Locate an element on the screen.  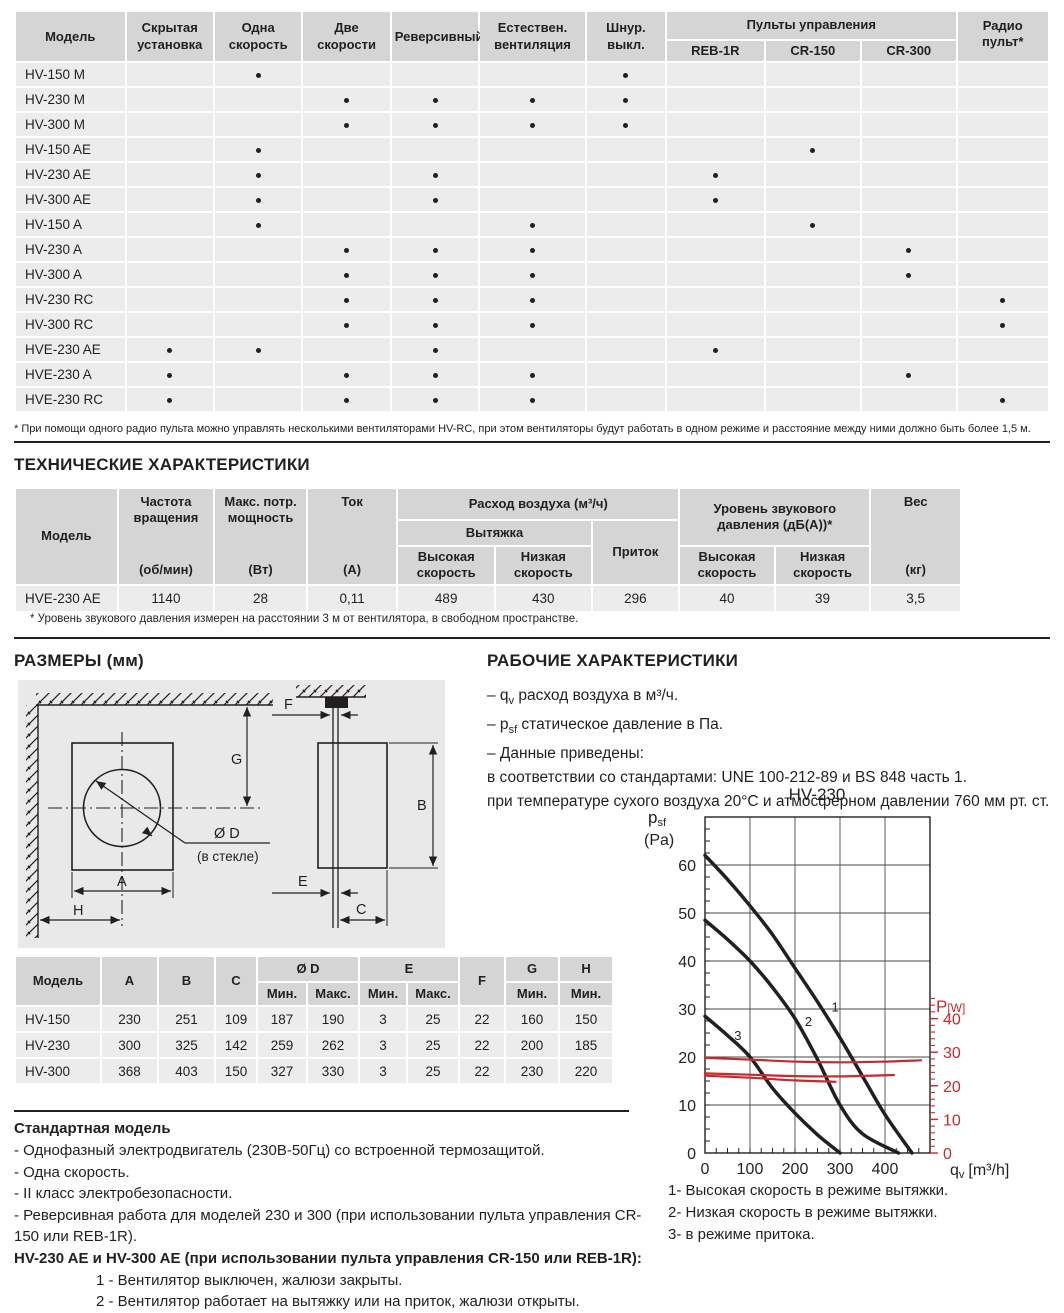
dims-header-G: G is located at coordinates (532, 969).